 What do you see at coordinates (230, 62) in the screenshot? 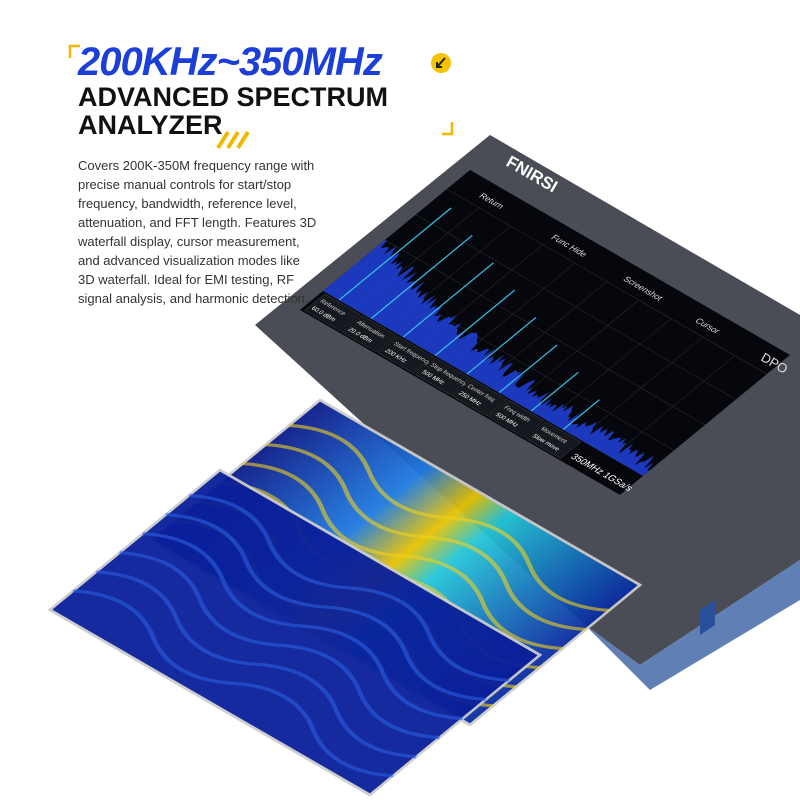
I see `title: 200KHz~350MHz` at bounding box center [230, 62].